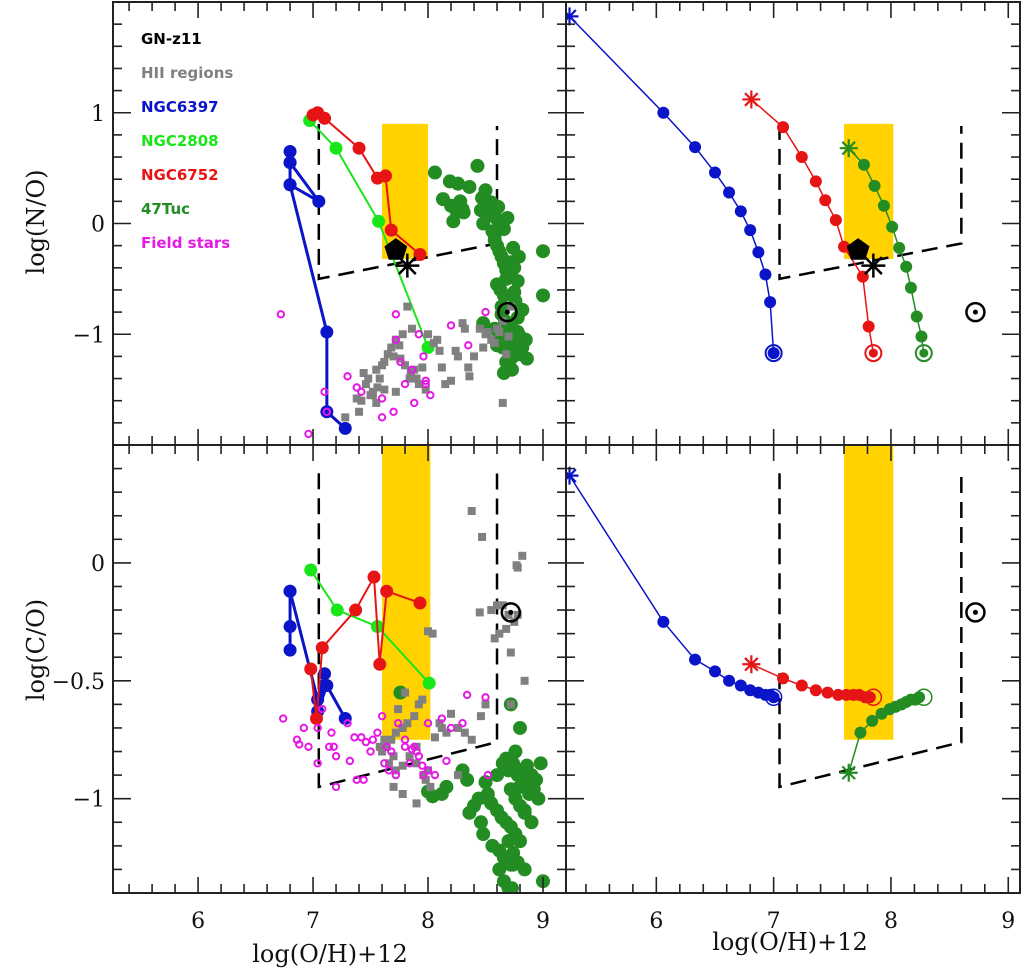  Describe the element at coordinates (790, 942) in the screenshot. I see `xlabel-right: log(O/H)+12` at that location.